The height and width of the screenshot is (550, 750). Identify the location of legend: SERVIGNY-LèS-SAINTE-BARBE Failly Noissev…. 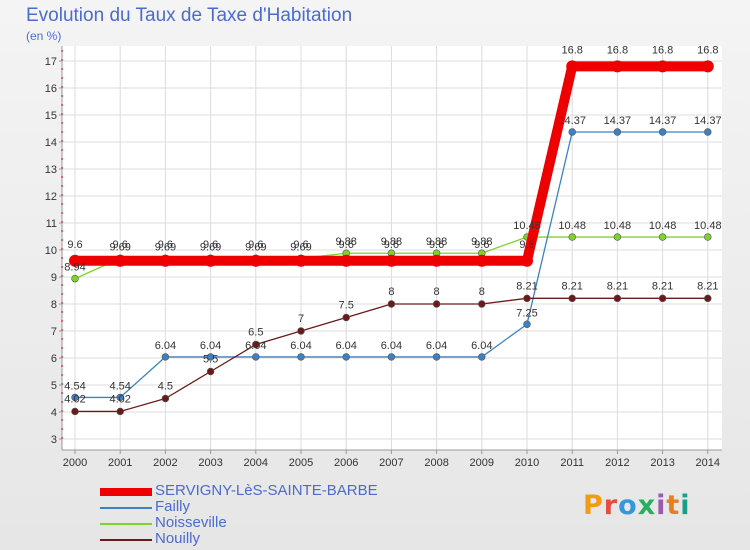
(265, 515).